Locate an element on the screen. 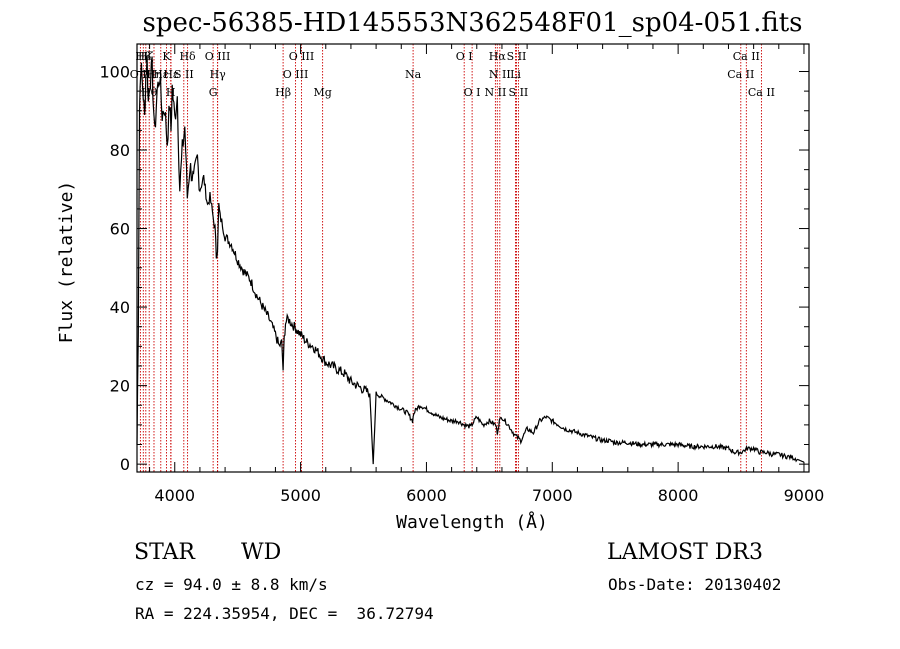 The height and width of the screenshot is (649, 900). line-marker-label-26: S II is located at coordinates (519, 92).